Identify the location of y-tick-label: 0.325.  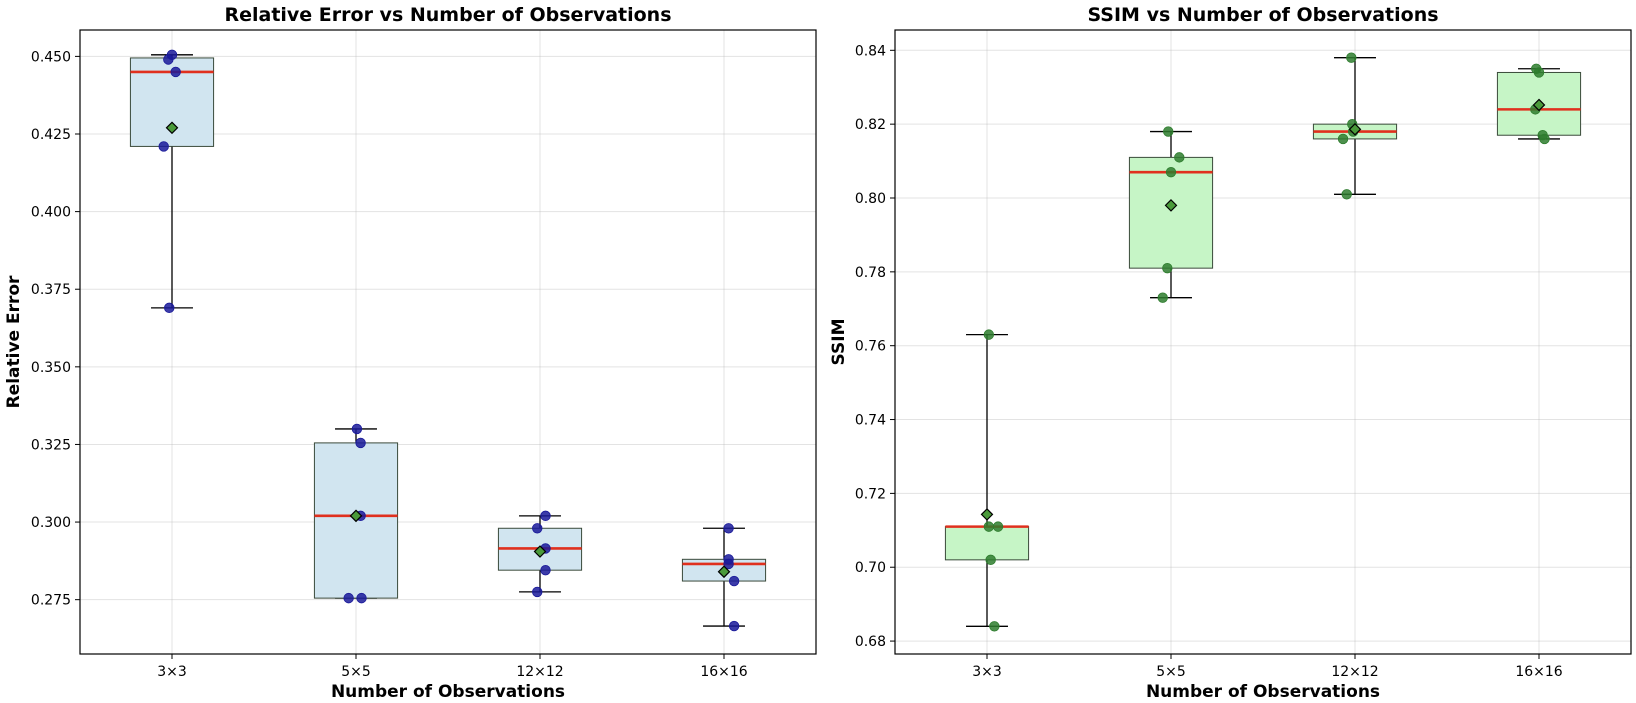
(51, 445).